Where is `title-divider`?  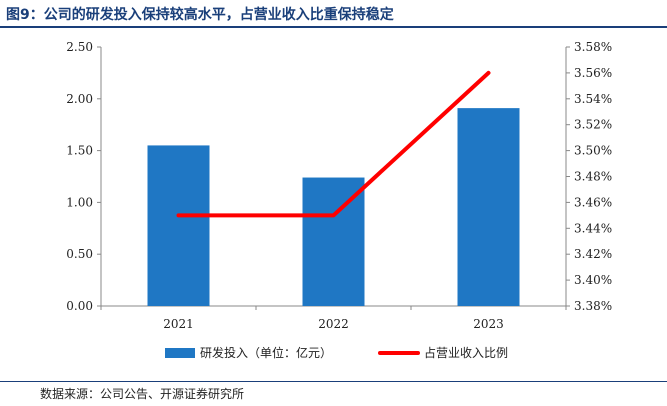
title-divider is located at coordinates (333, 27).